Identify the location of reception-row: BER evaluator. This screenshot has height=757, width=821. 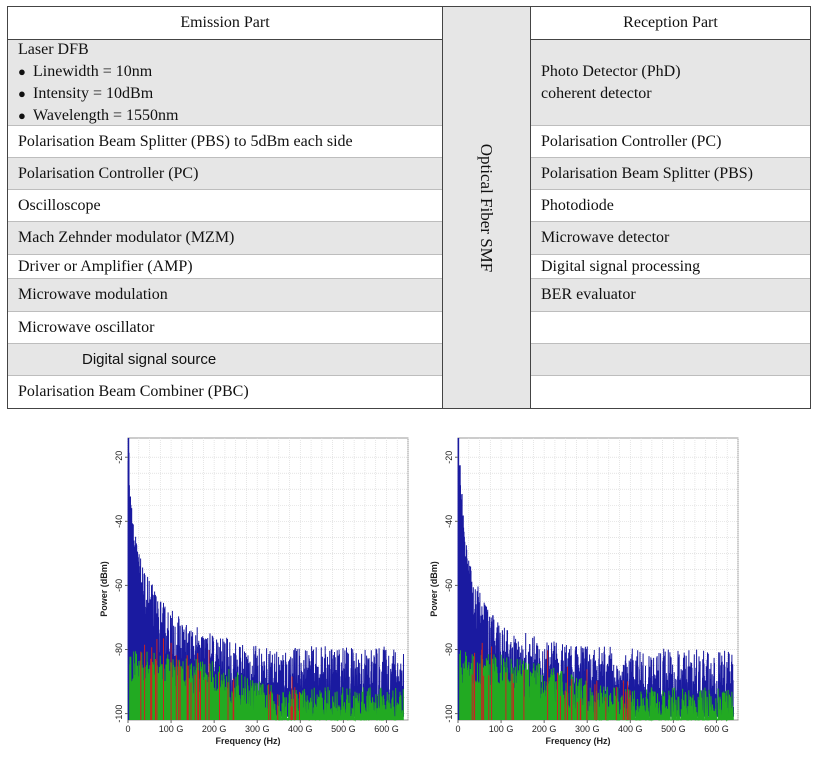
(670, 295).